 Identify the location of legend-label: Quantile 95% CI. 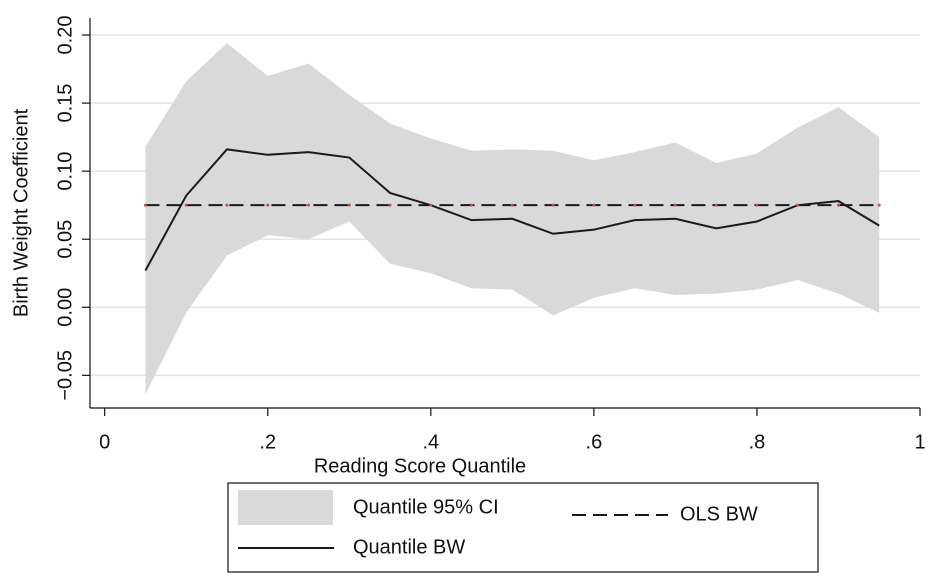
(426, 507).